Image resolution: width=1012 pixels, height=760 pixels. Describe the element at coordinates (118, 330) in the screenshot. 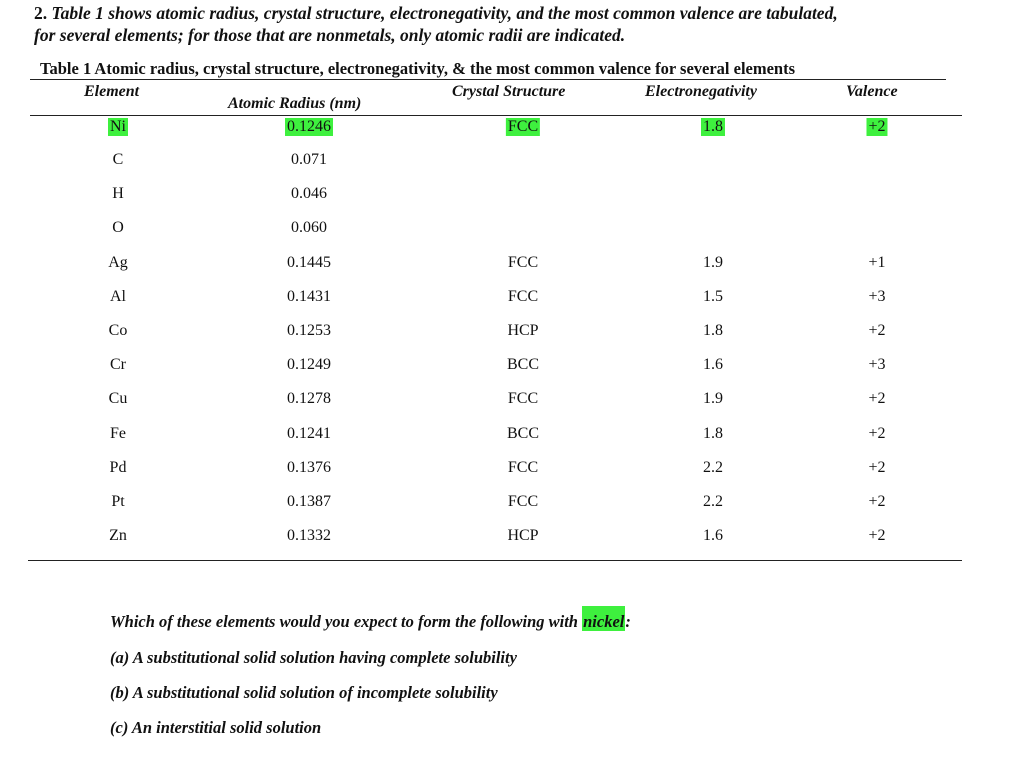

I see `cell-element: Co` at that location.